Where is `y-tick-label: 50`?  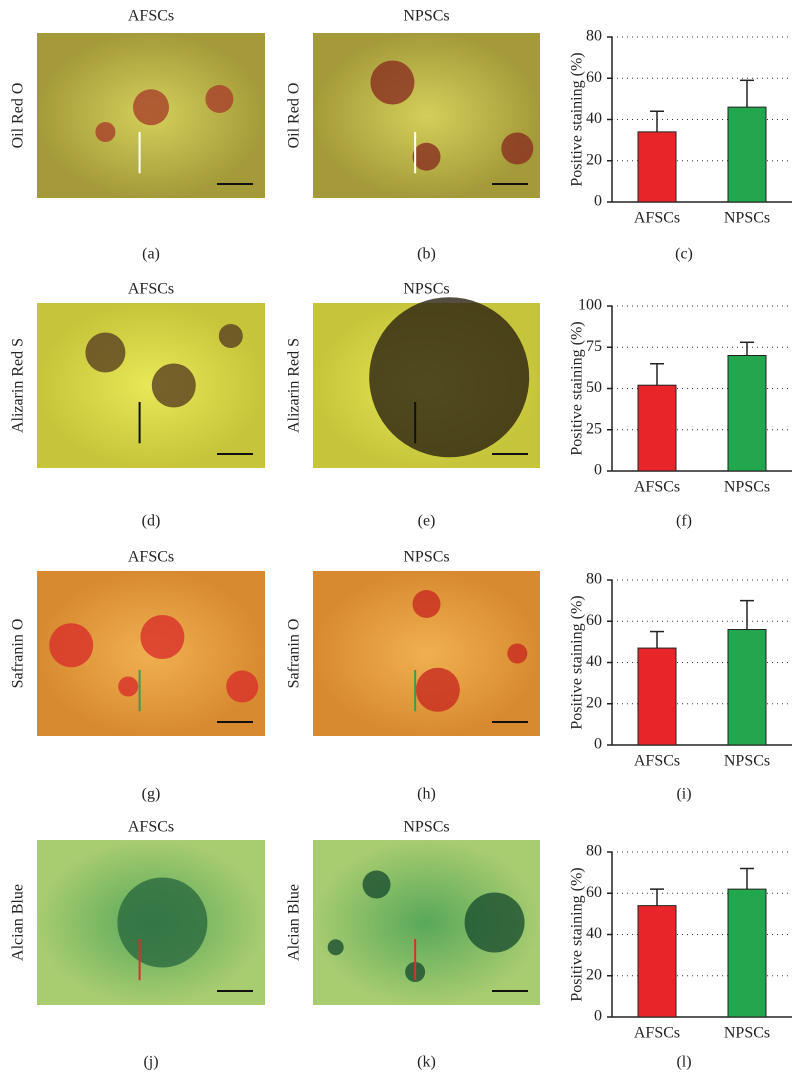
y-tick-label: 50 is located at coordinates (594, 387).